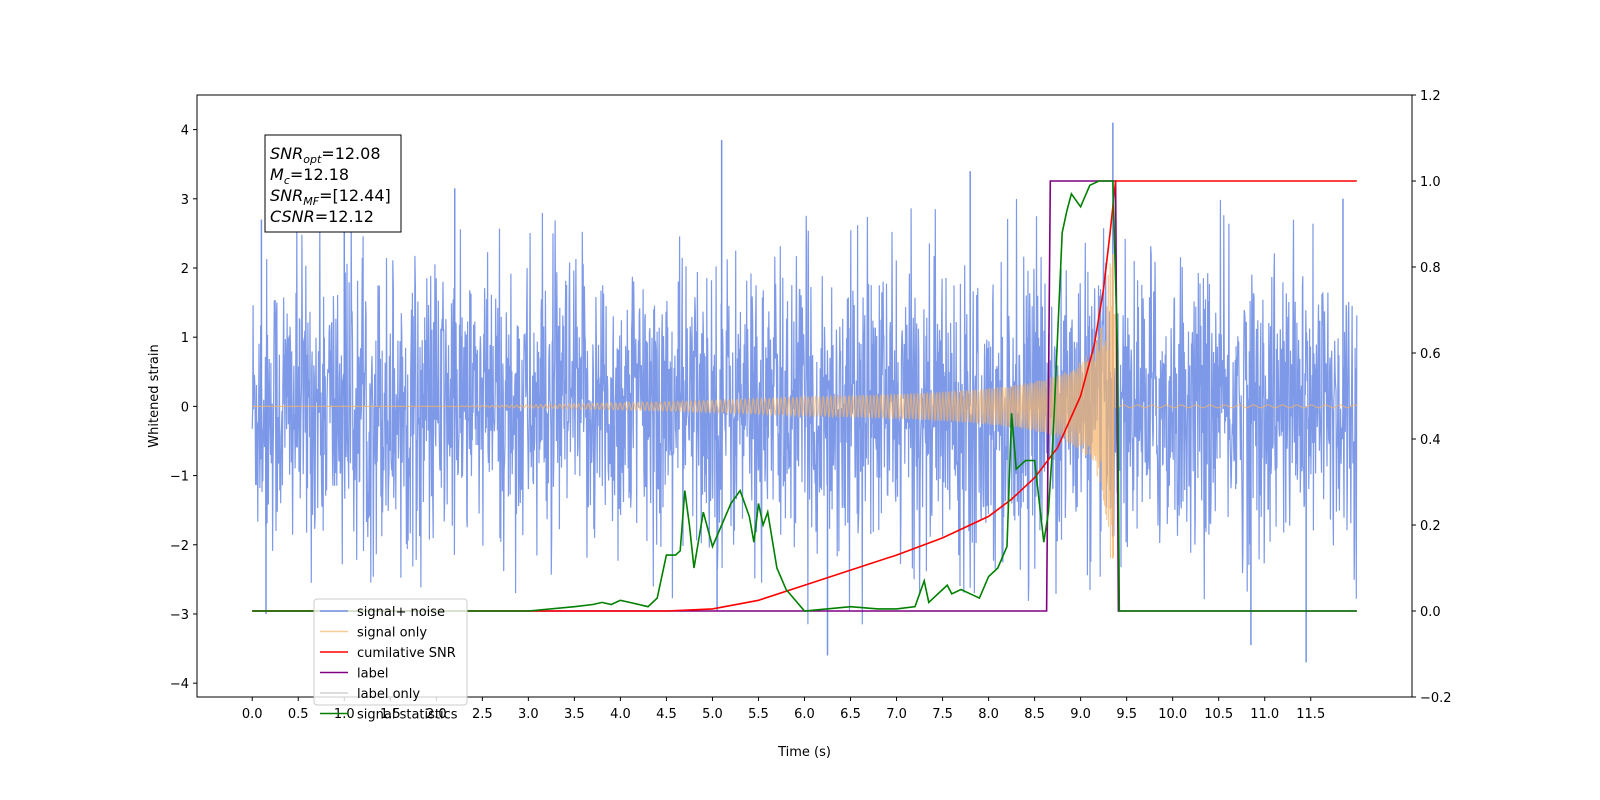  I want to click on x-tick-label: 8.0, so click(988, 714).